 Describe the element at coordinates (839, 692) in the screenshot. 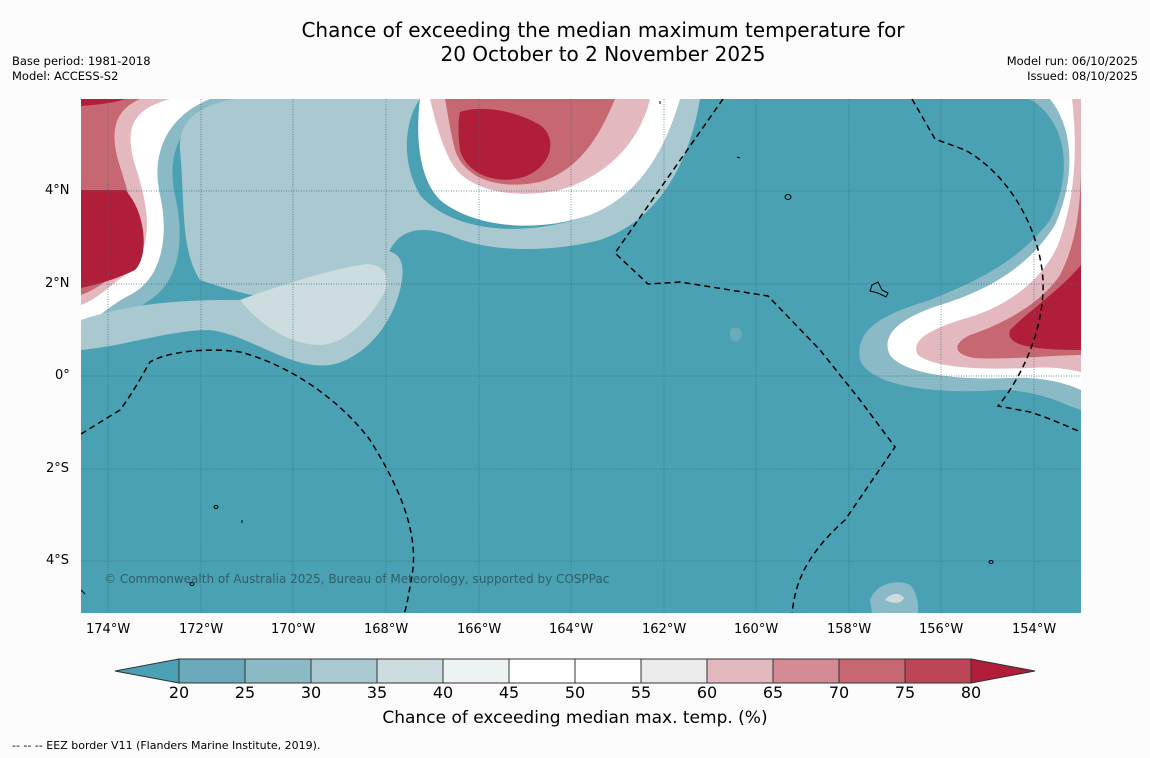

I see `colorbar-tick-label: 70` at that location.